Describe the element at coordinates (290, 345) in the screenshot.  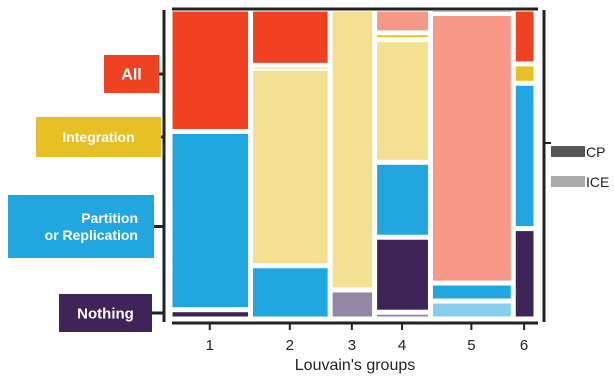
I see `x-tick-label-2: 2` at that location.